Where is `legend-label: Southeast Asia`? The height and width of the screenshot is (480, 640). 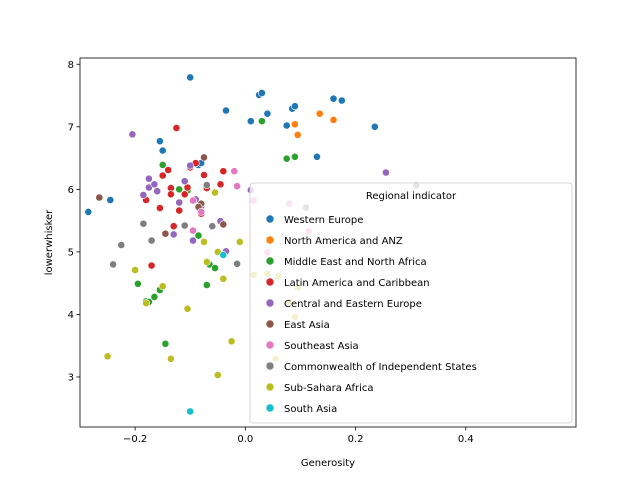
legend-label: Southeast Asia is located at coordinates (321, 346).